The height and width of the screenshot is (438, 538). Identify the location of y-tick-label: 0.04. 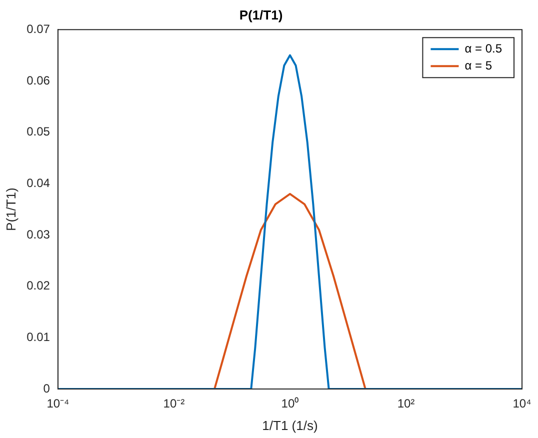
(38, 183).